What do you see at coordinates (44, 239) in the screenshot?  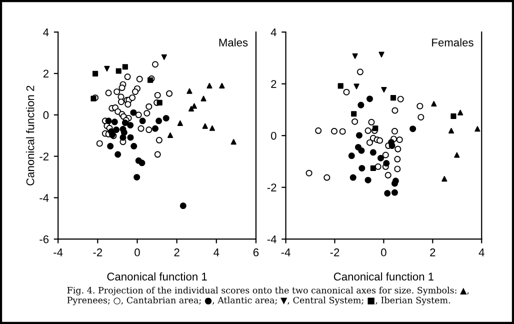 I see `y-tick-label: -6` at bounding box center [44, 239].